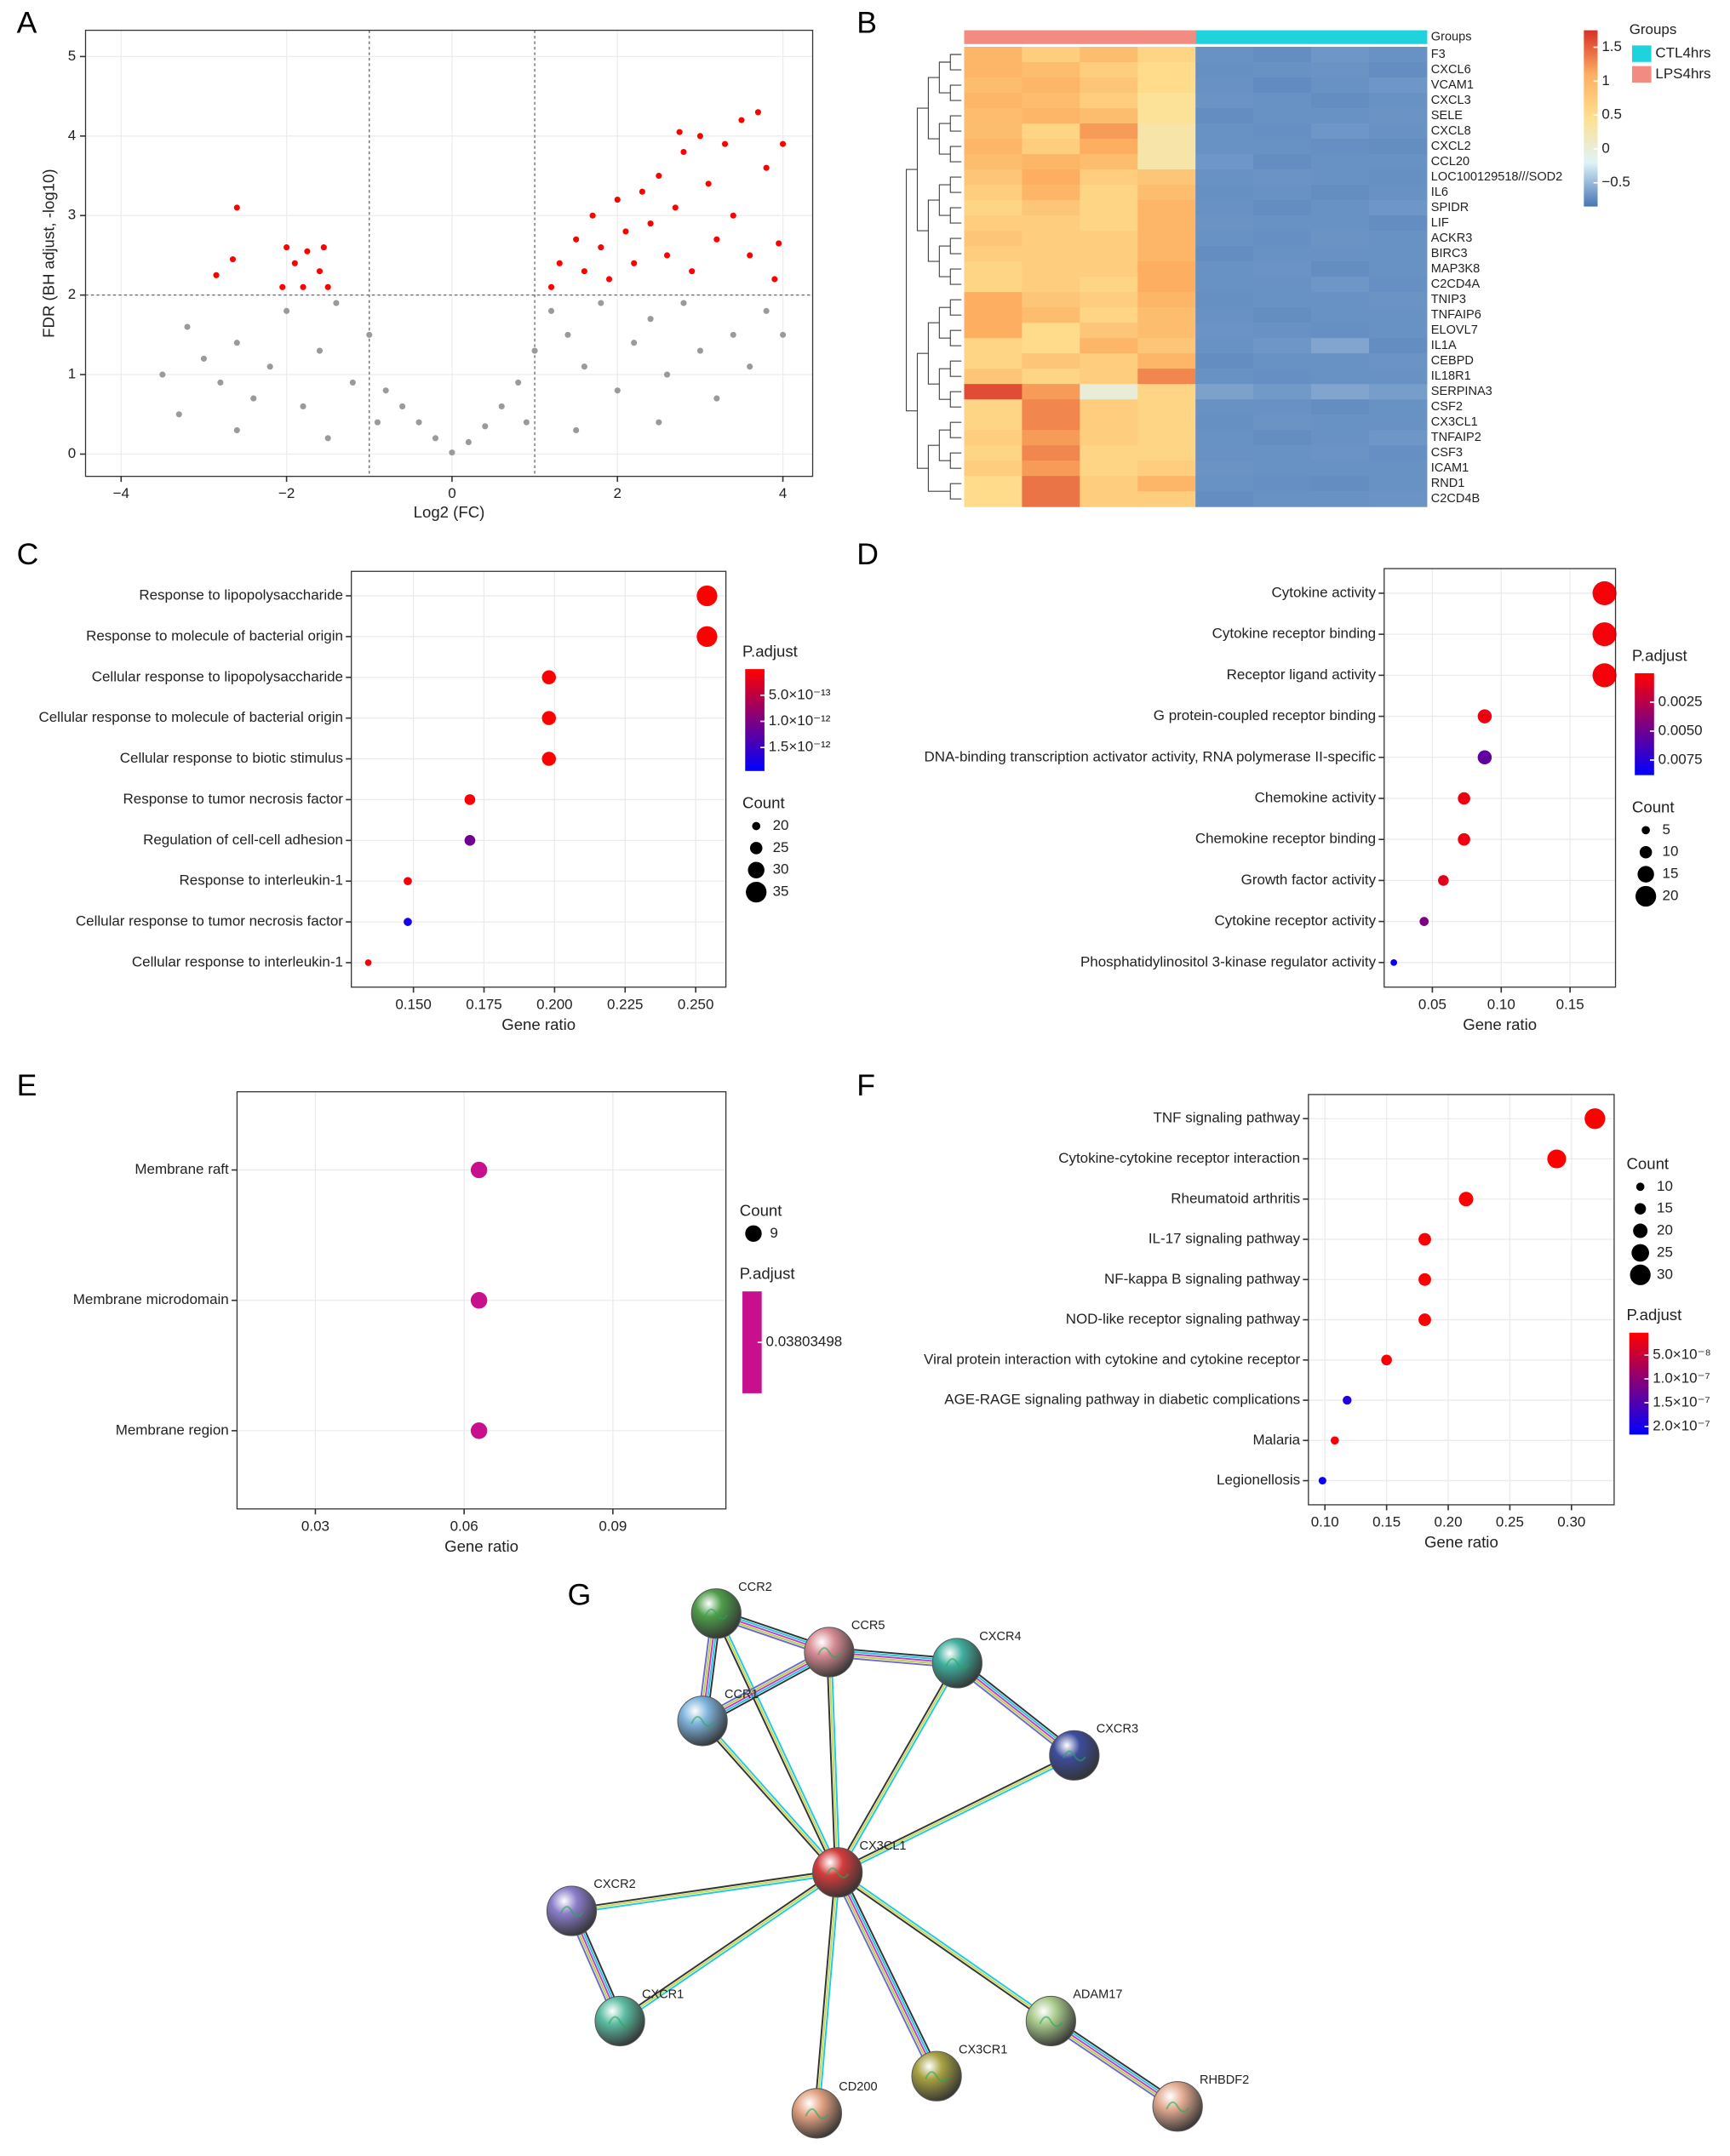 The width and height of the screenshot is (1730, 2156). What do you see at coordinates (774, 1233) in the screenshot?
I see `size-key-label: 9` at bounding box center [774, 1233].